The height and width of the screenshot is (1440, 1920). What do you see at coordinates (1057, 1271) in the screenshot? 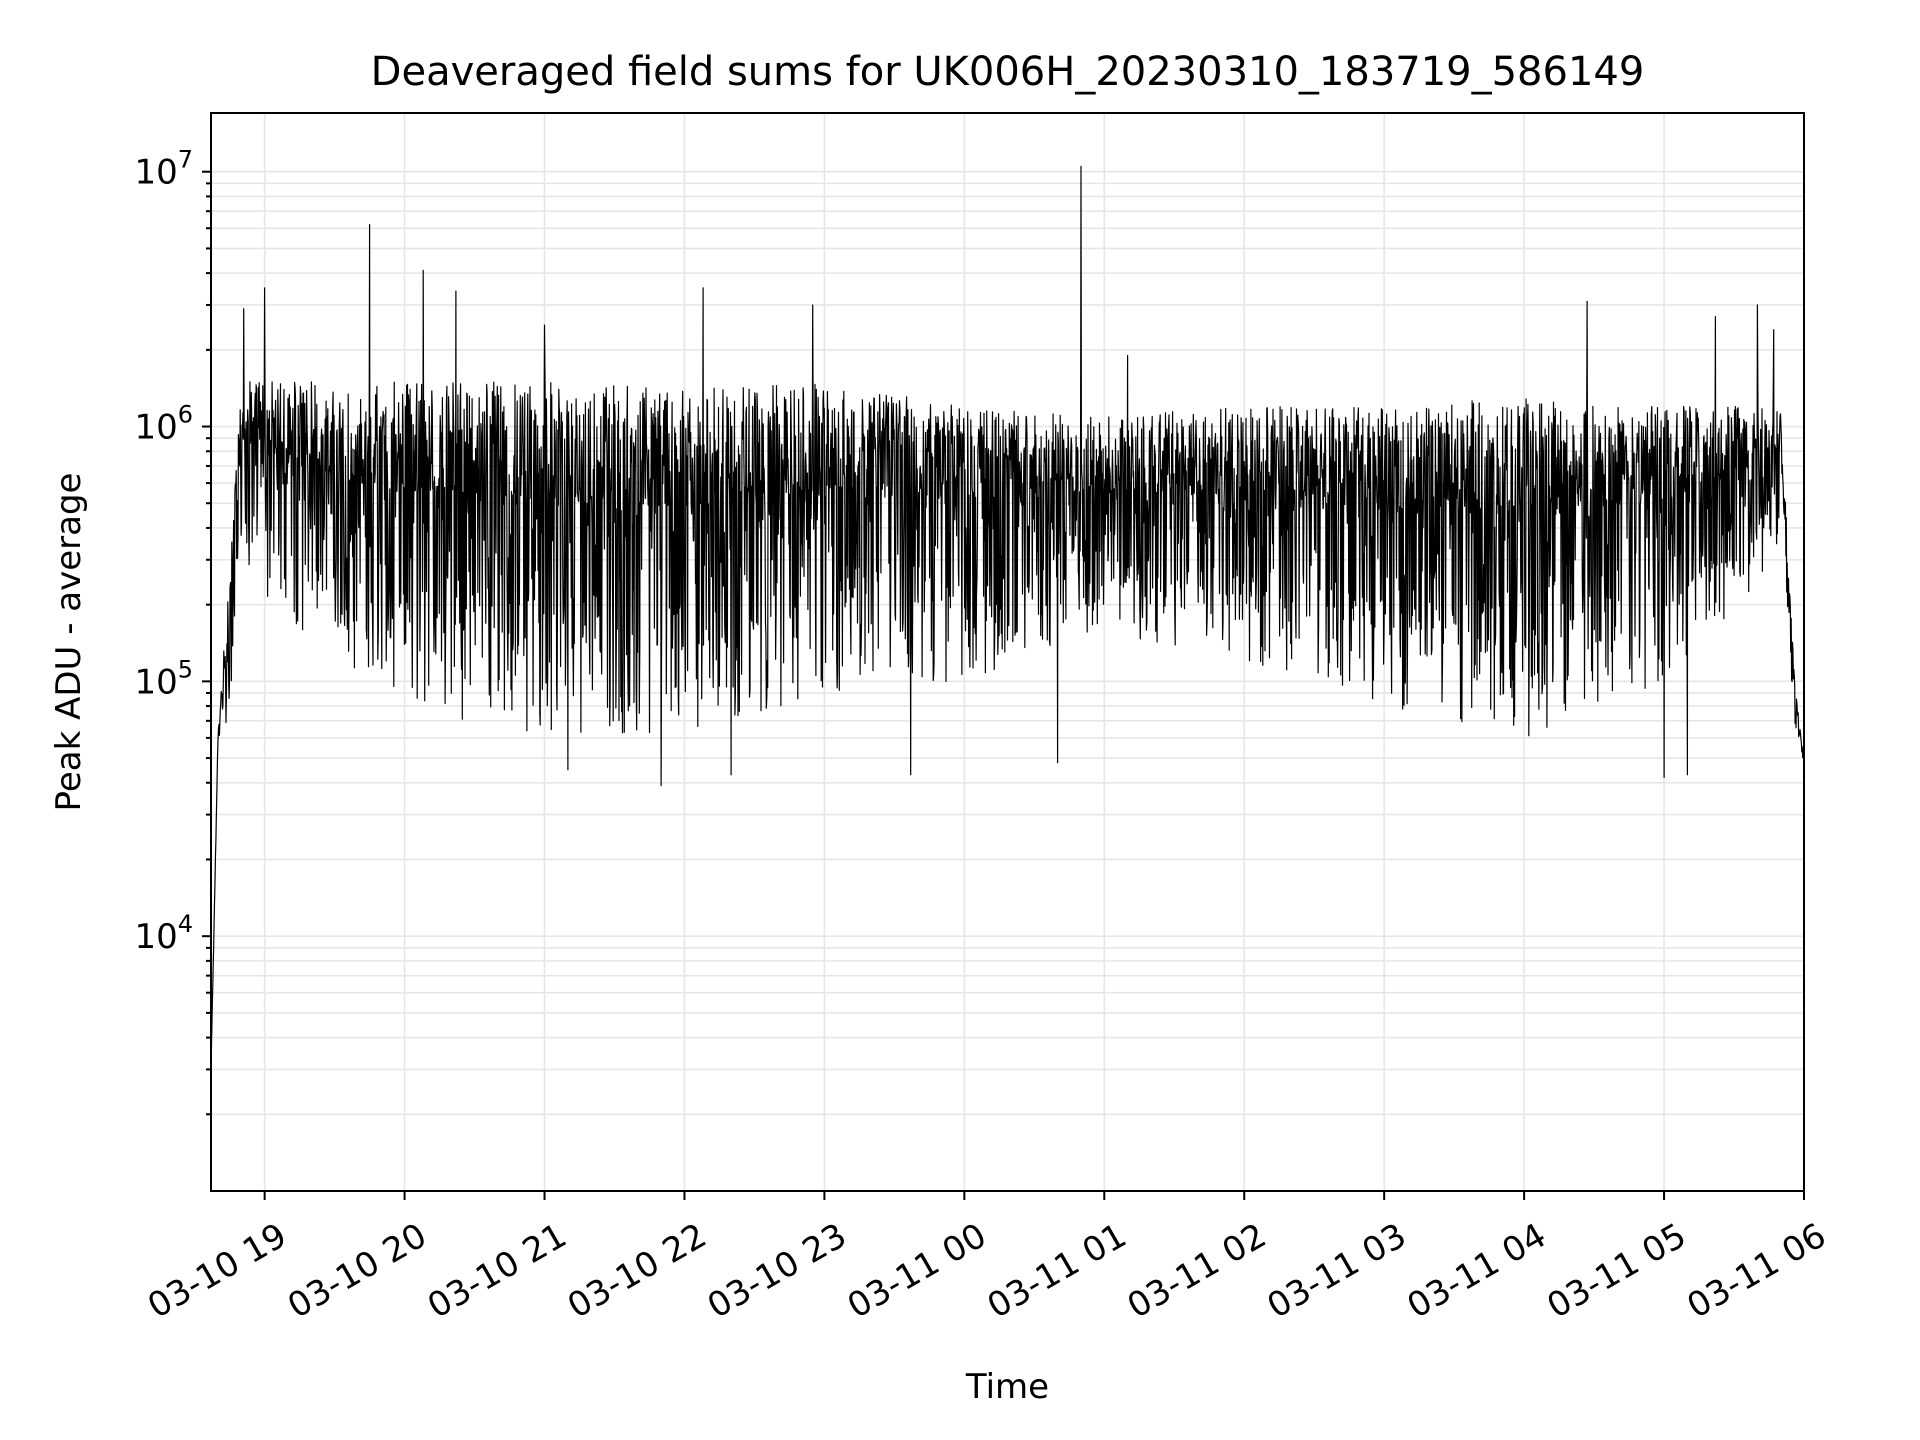
I see `x-tick-label: 03-11 01` at bounding box center [1057, 1271].